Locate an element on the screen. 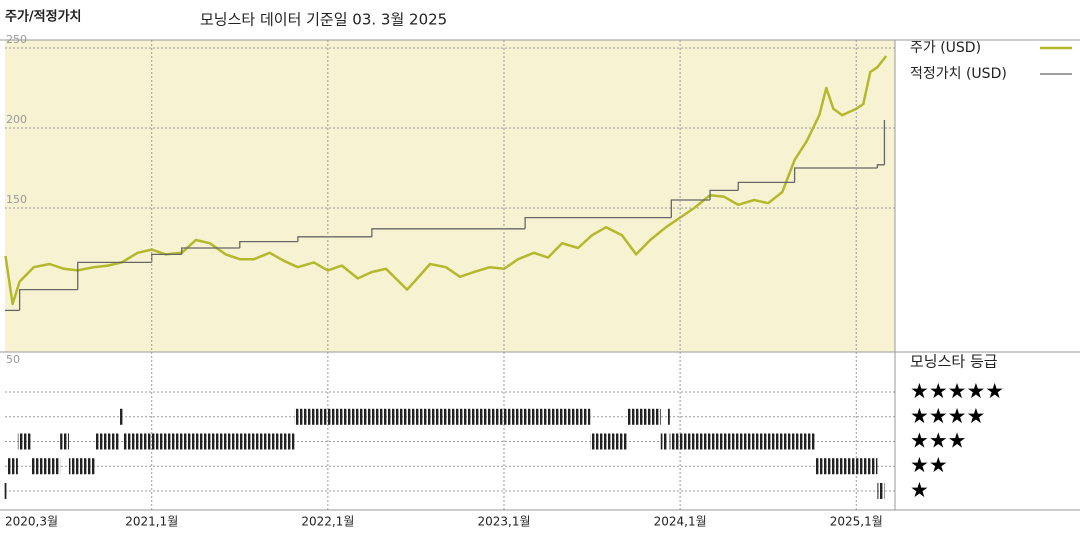 The width and height of the screenshot is (1080, 544). rating-label: ★★★★★ is located at coordinates (957, 391).